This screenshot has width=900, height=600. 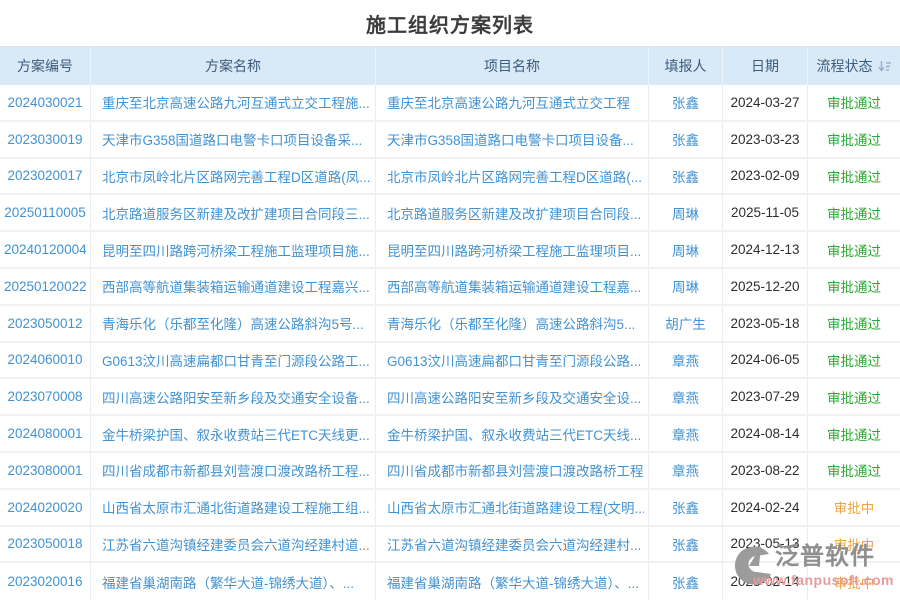 I want to click on sort-descending-icon, so click(x=884, y=66).